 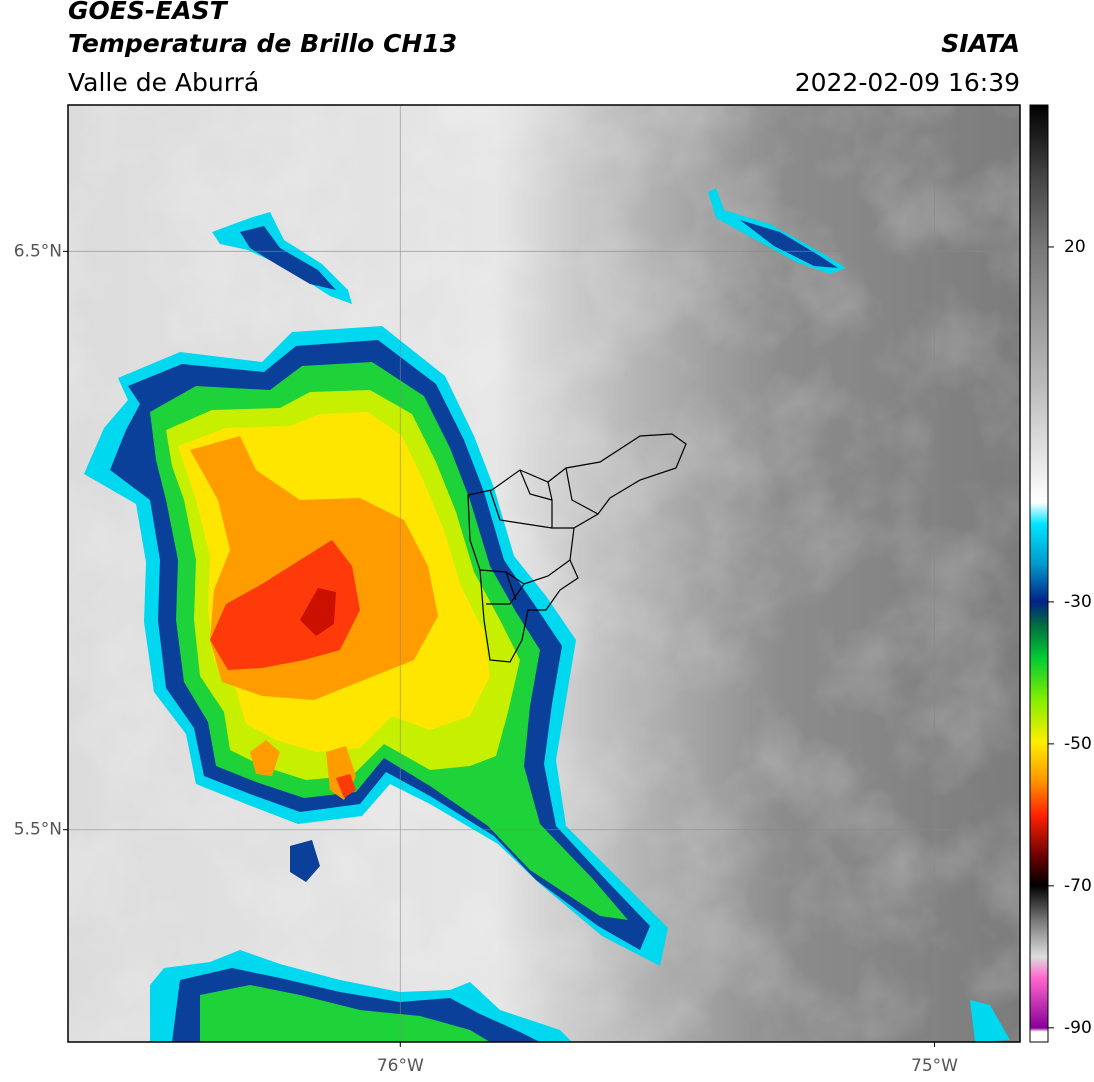 I want to click on y-tick-label: 5.5°N, so click(x=38, y=830).